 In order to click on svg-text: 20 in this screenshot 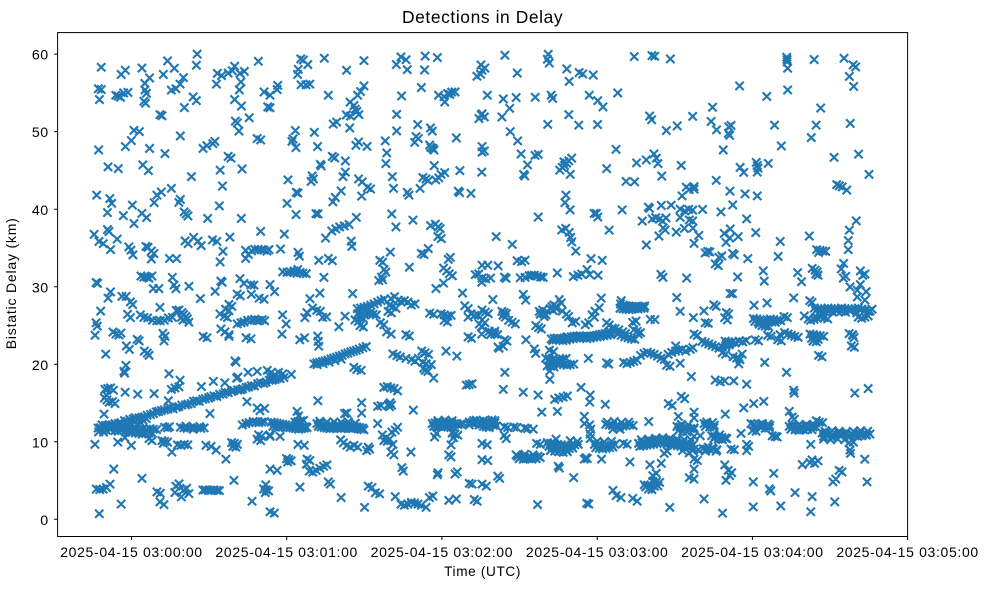, I will do `click(40, 366)`.